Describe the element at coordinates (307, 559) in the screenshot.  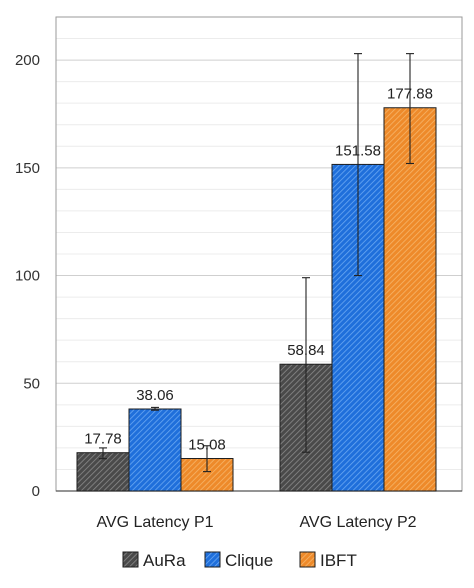
I see `legend-swatch-ibft` at that location.